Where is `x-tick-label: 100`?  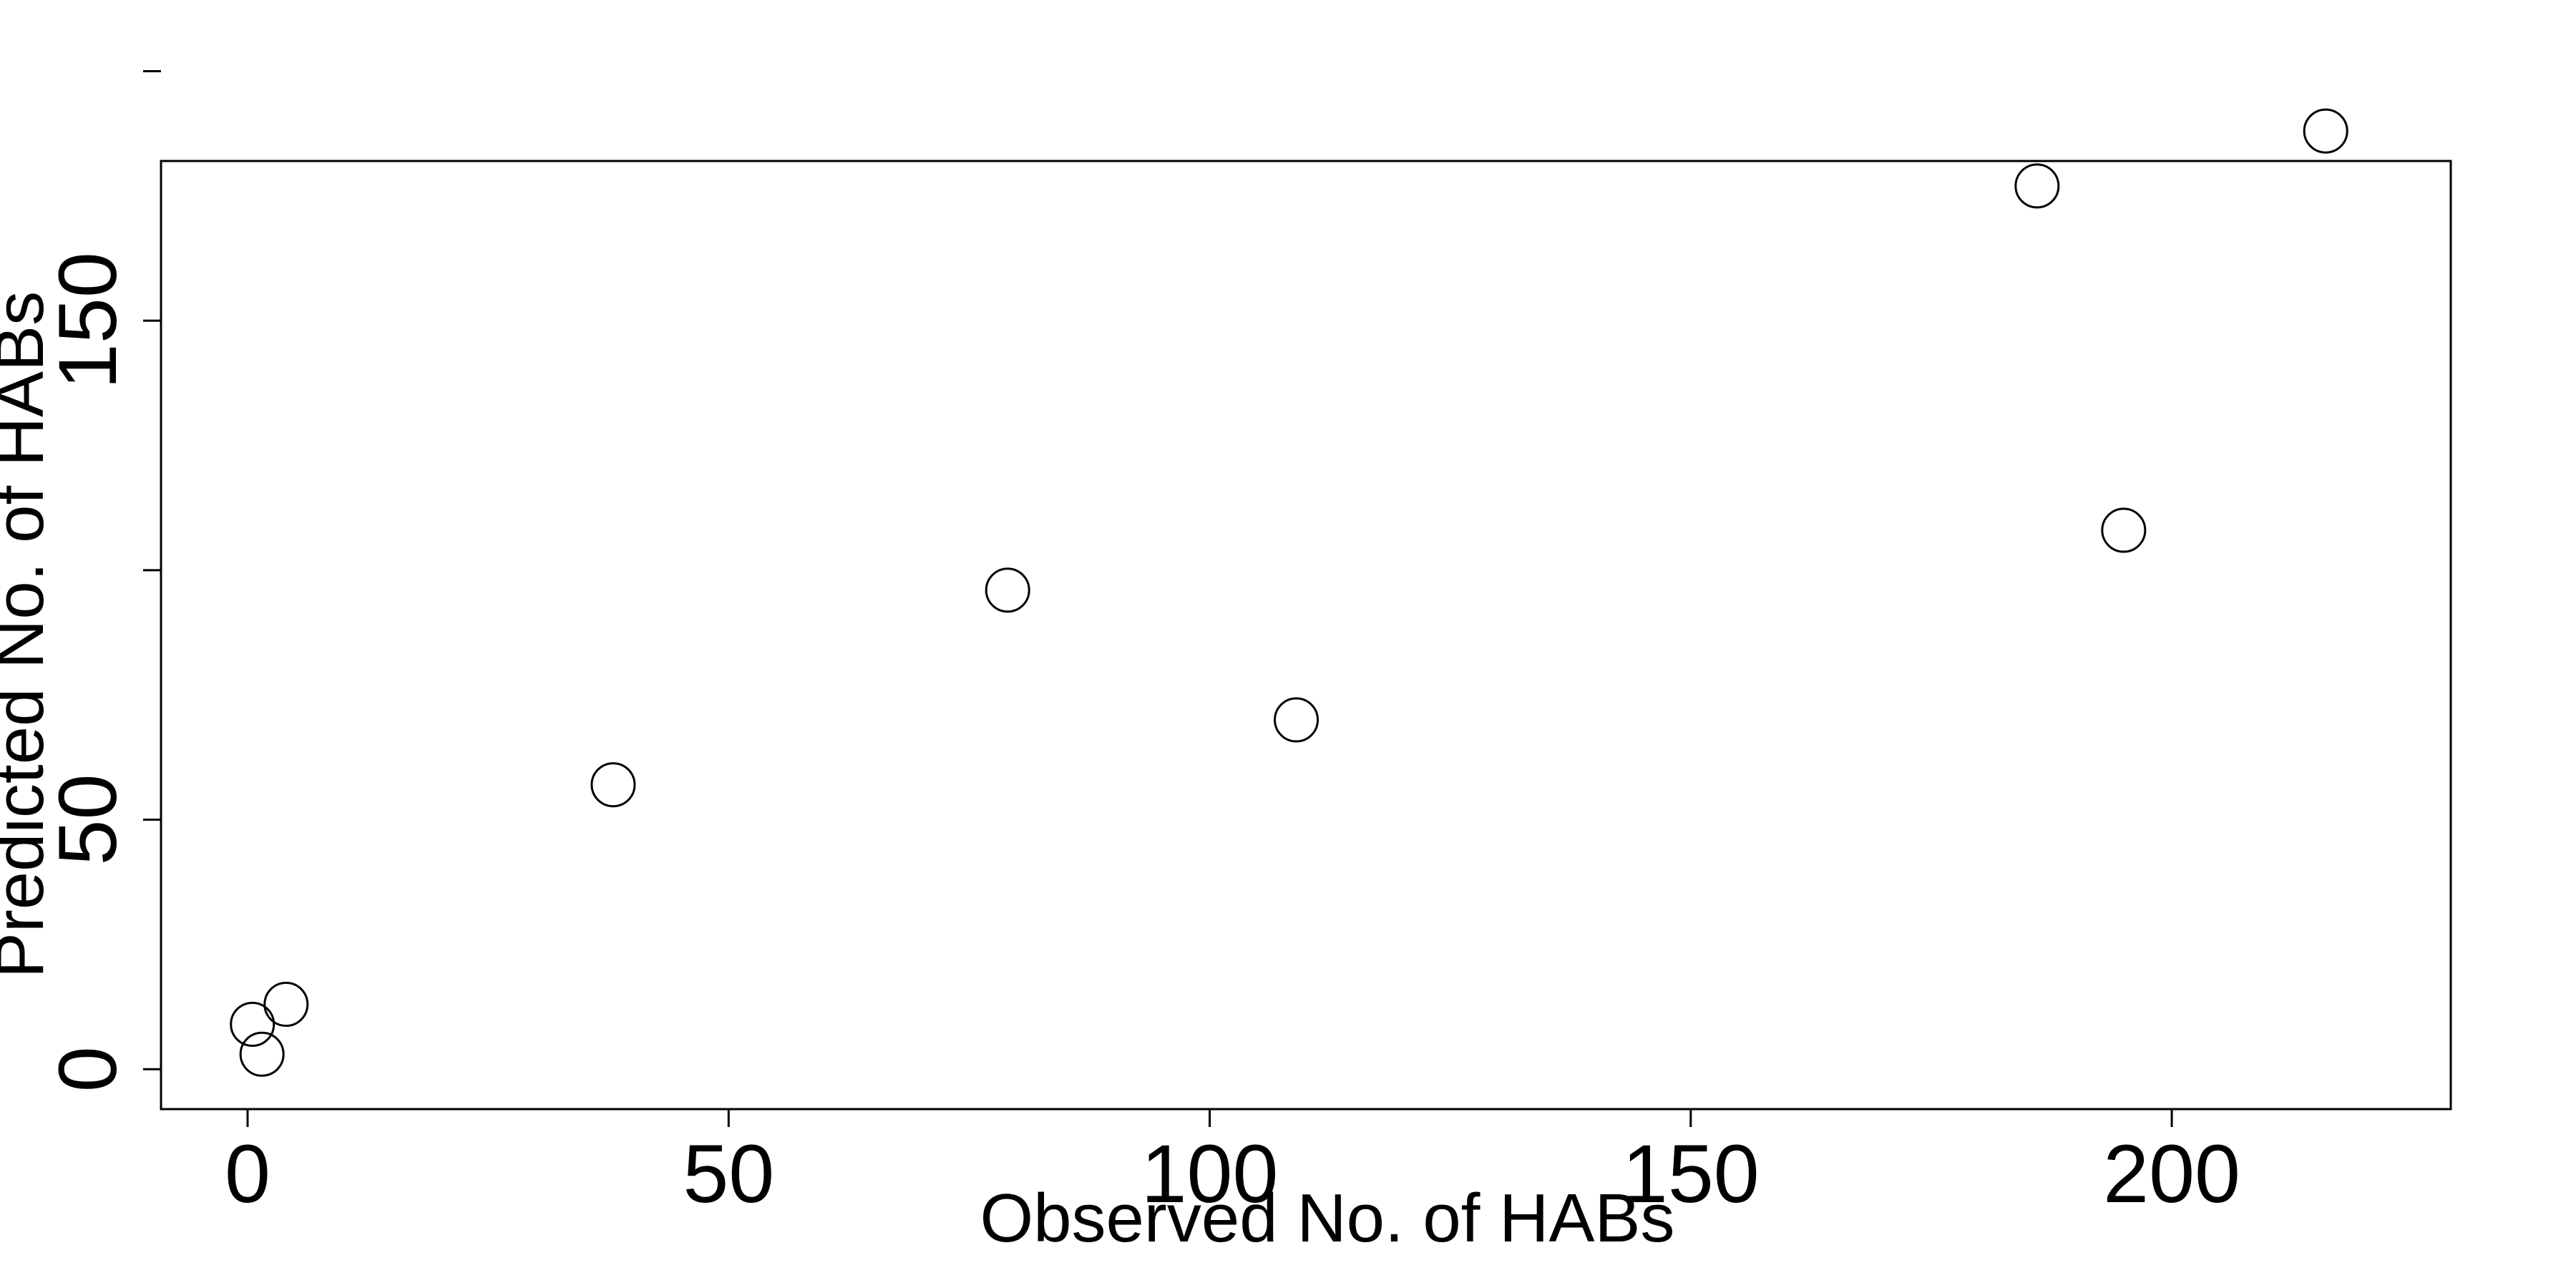
x-tick-label: 100 is located at coordinates (1210, 1174).